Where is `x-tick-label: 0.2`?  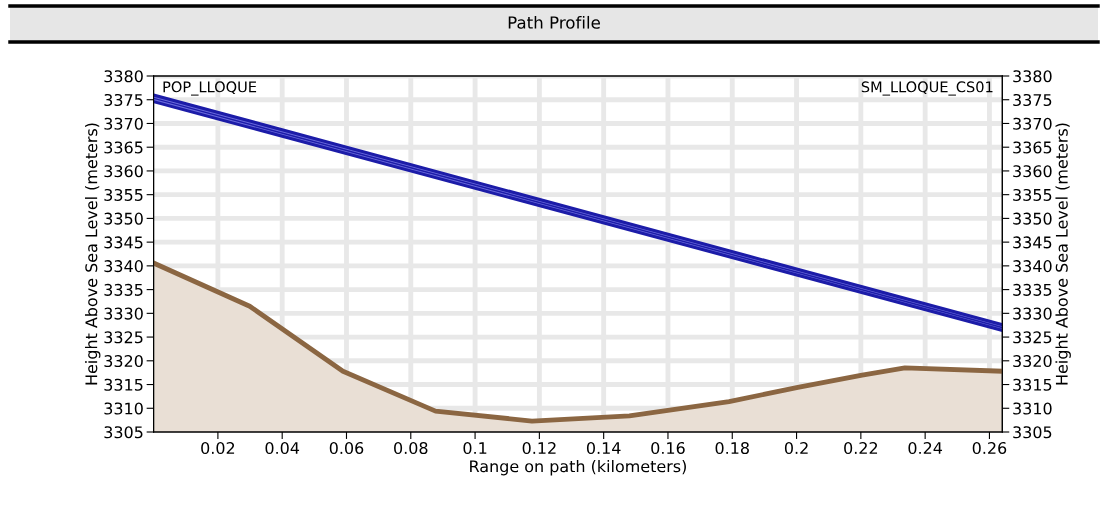
x-tick-label: 0.2 is located at coordinates (796, 448).